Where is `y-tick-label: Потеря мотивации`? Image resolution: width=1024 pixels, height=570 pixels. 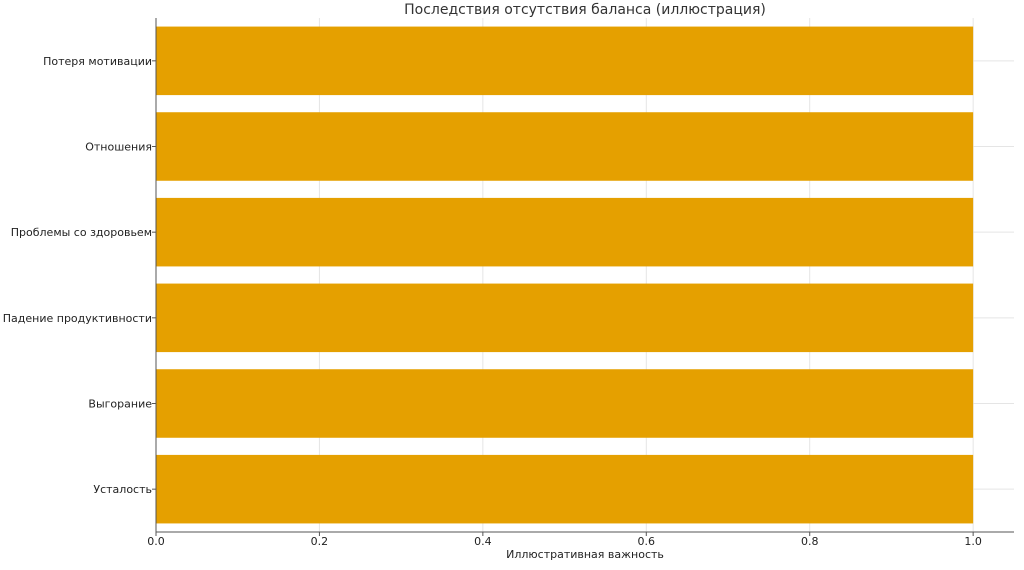
y-tick-label: Потеря мотивации is located at coordinates (97, 61).